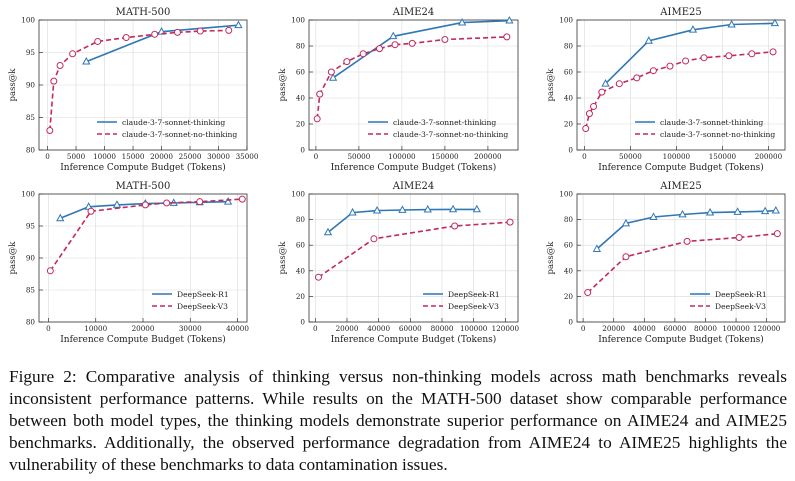 This screenshot has height=481, width=795. What do you see at coordinates (474, 294) in the screenshot?
I see `legend-label: DeepSeek-R1` at bounding box center [474, 294].